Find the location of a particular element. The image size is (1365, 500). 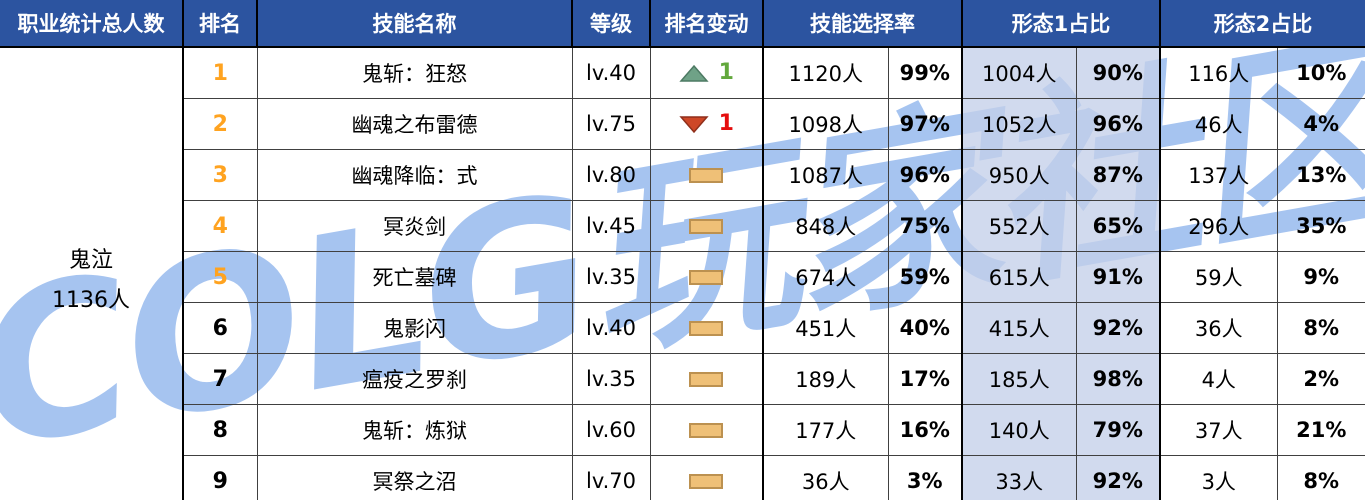

form2-count-cell: 36人 is located at coordinates (1218, 328).